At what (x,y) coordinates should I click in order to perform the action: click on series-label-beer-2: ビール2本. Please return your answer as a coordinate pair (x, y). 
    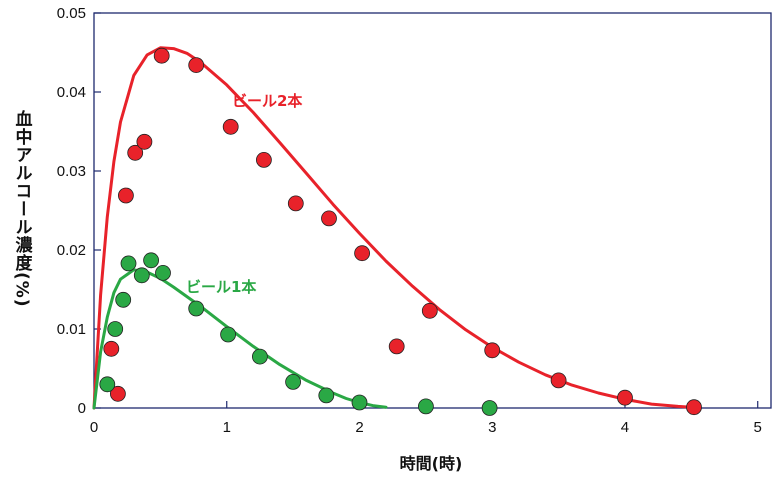
    Looking at the image, I should click on (267, 101).